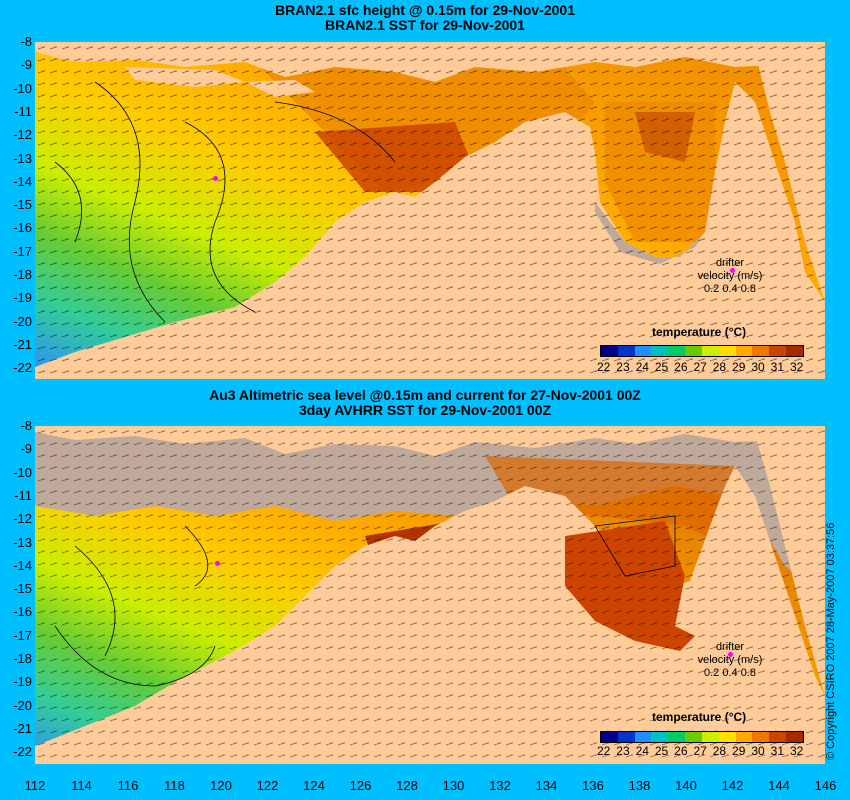 The width and height of the screenshot is (850, 800). Describe the element at coordinates (22, 274) in the screenshot. I see `y-axis-top-tick-label: -18` at that location.